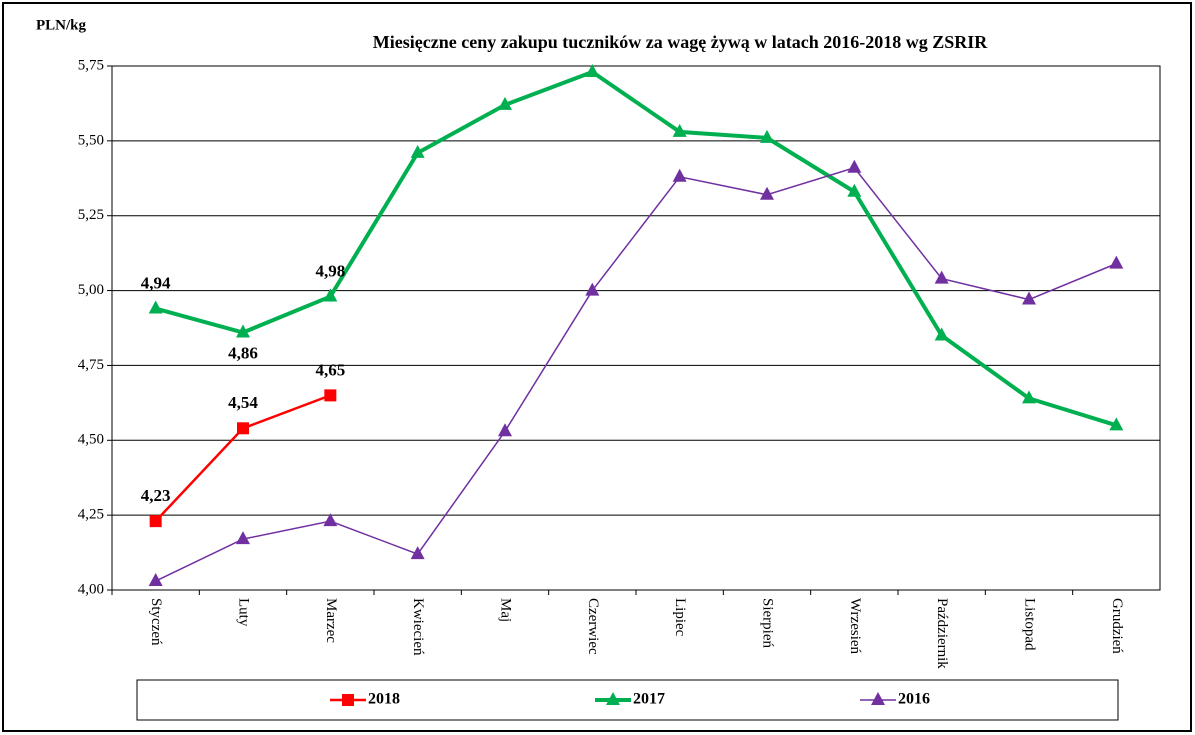 The width and height of the screenshot is (1195, 735). What do you see at coordinates (330, 369) in the screenshot?
I see `data-label: 4,65` at bounding box center [330, 369].